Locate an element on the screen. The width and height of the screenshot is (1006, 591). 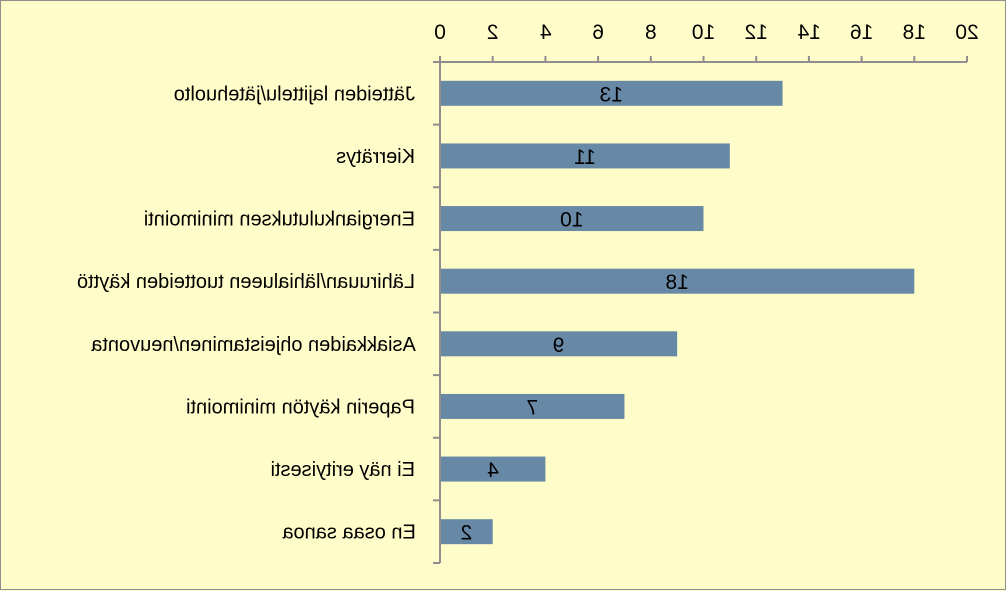
category-label: Kierrätys is located at coordinates (375, 157).